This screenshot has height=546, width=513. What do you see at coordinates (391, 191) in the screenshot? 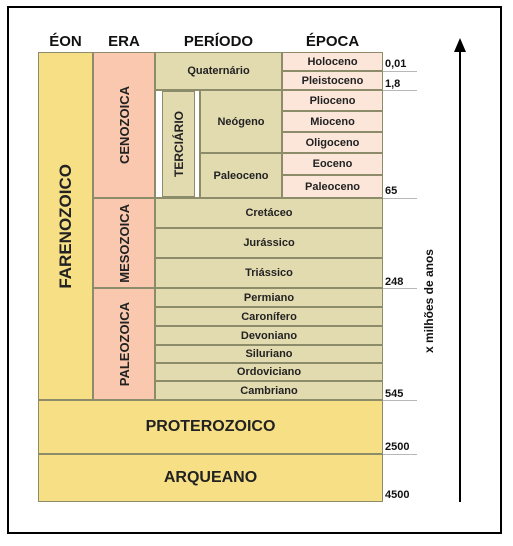
I see `age-65: 65` at bounding box center [391, 191].